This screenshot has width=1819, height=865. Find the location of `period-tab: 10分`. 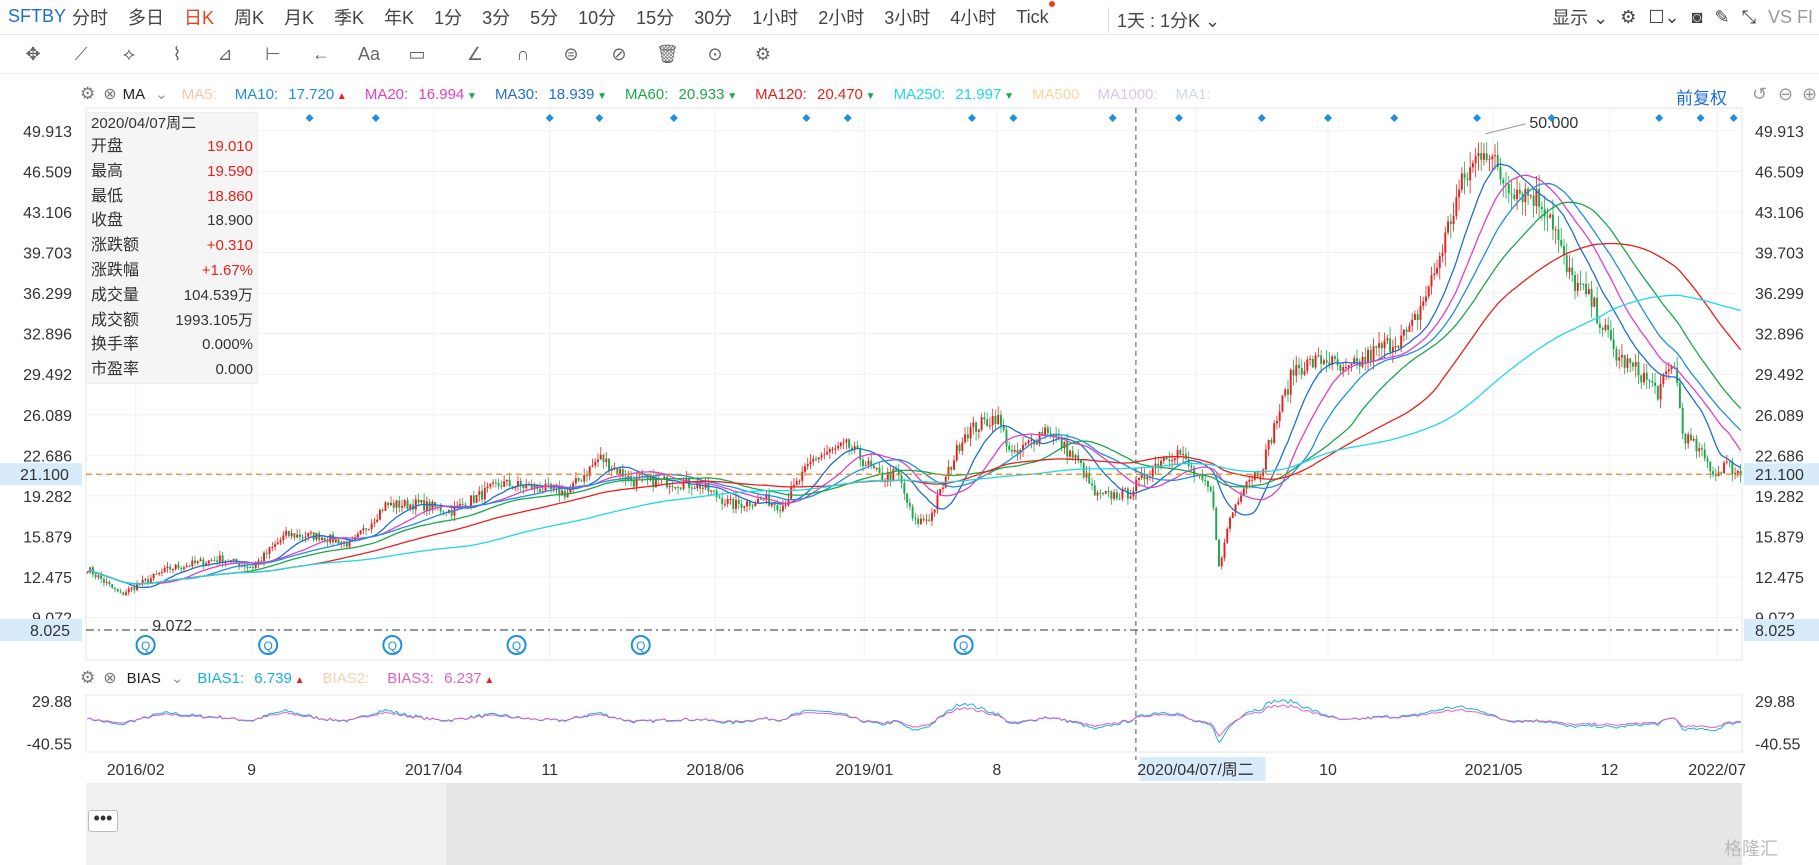

period-tab: 10分 is located at coordinates (597, 18).